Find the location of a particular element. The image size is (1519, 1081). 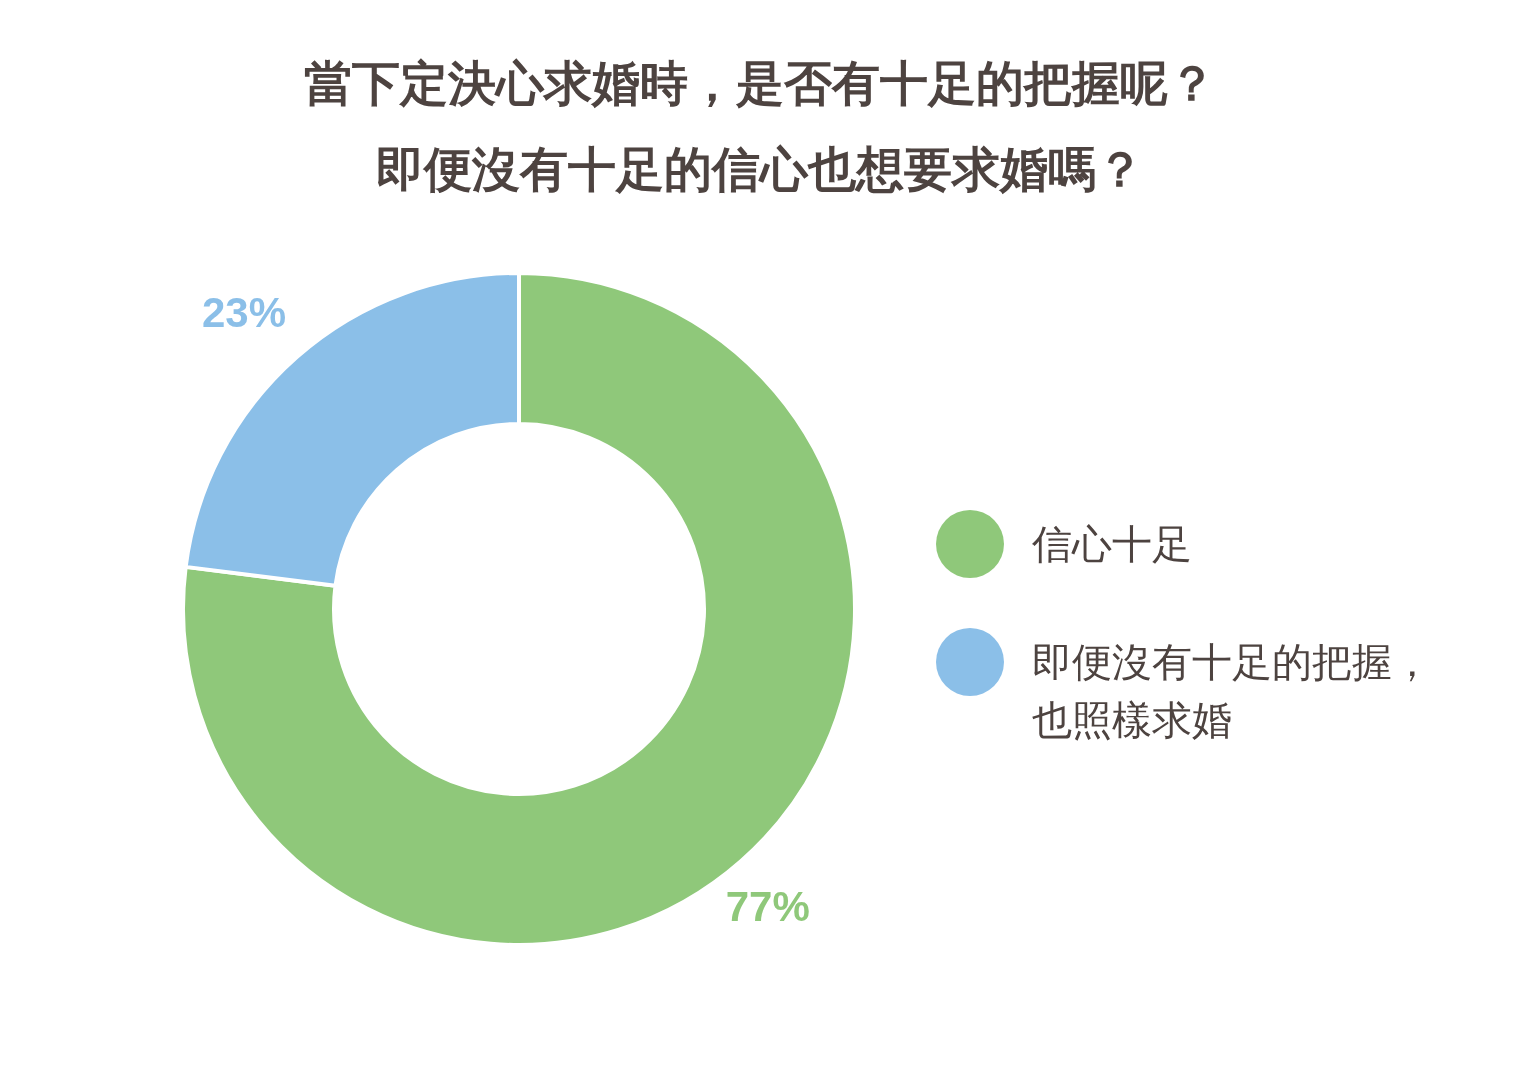

chart-title: 當下定決心求婚時，是否有十足的把握呢？即便沒有十足的信心也想要求婚嗎？ is located at coordinates (760, 126).